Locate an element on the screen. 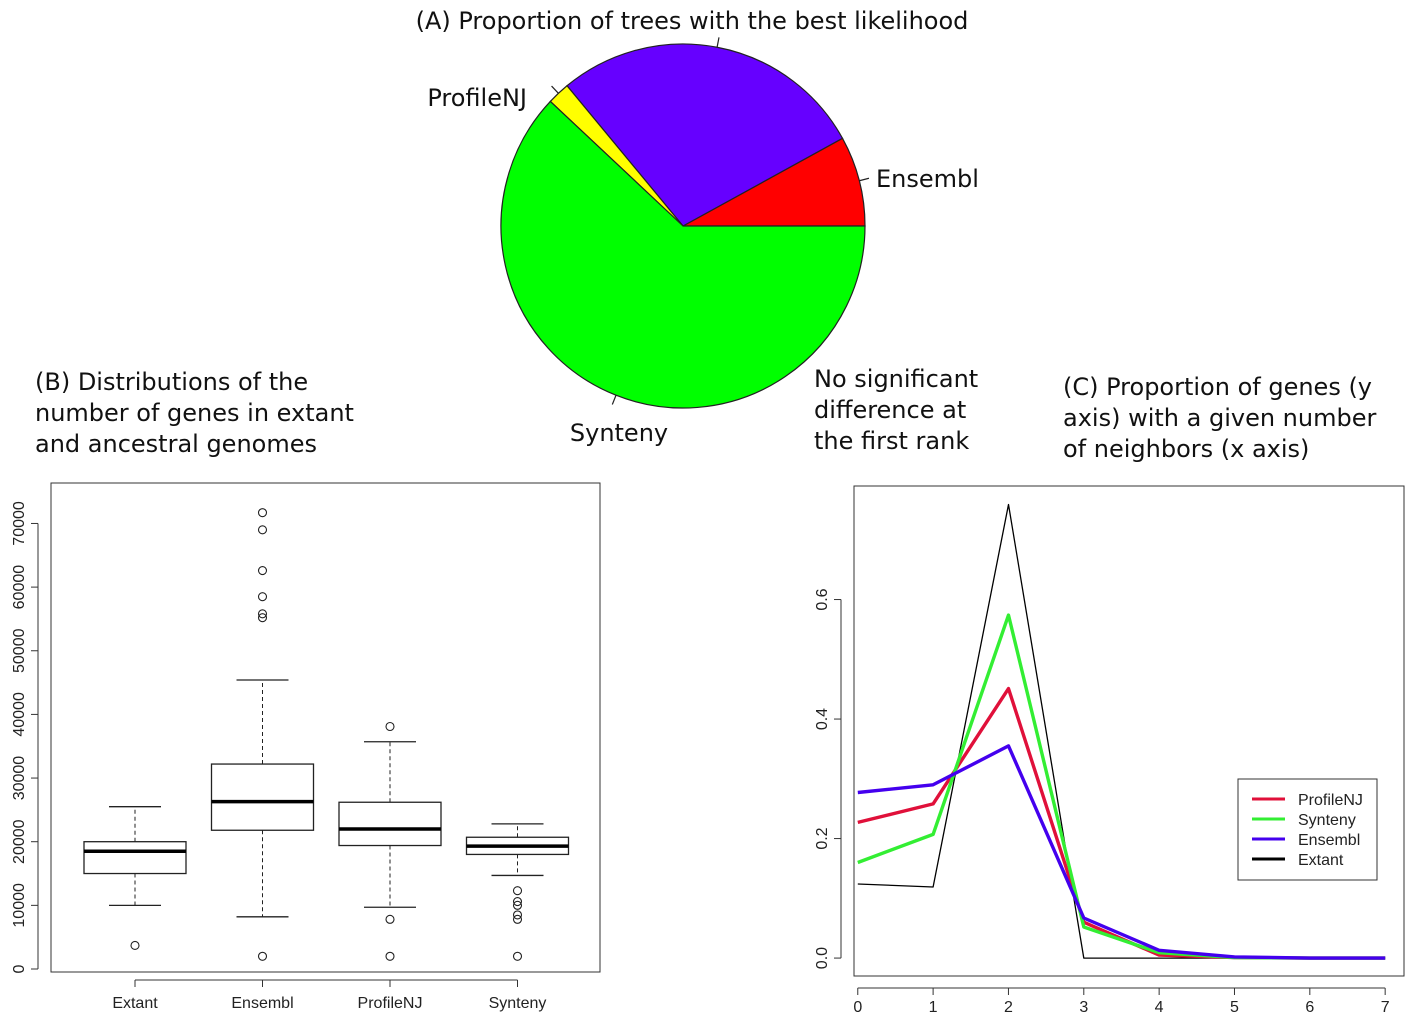 This screenshot has height=1014, width=1416. boxplot-title-line: number of genes in extant is located at coordinates (194, 413).